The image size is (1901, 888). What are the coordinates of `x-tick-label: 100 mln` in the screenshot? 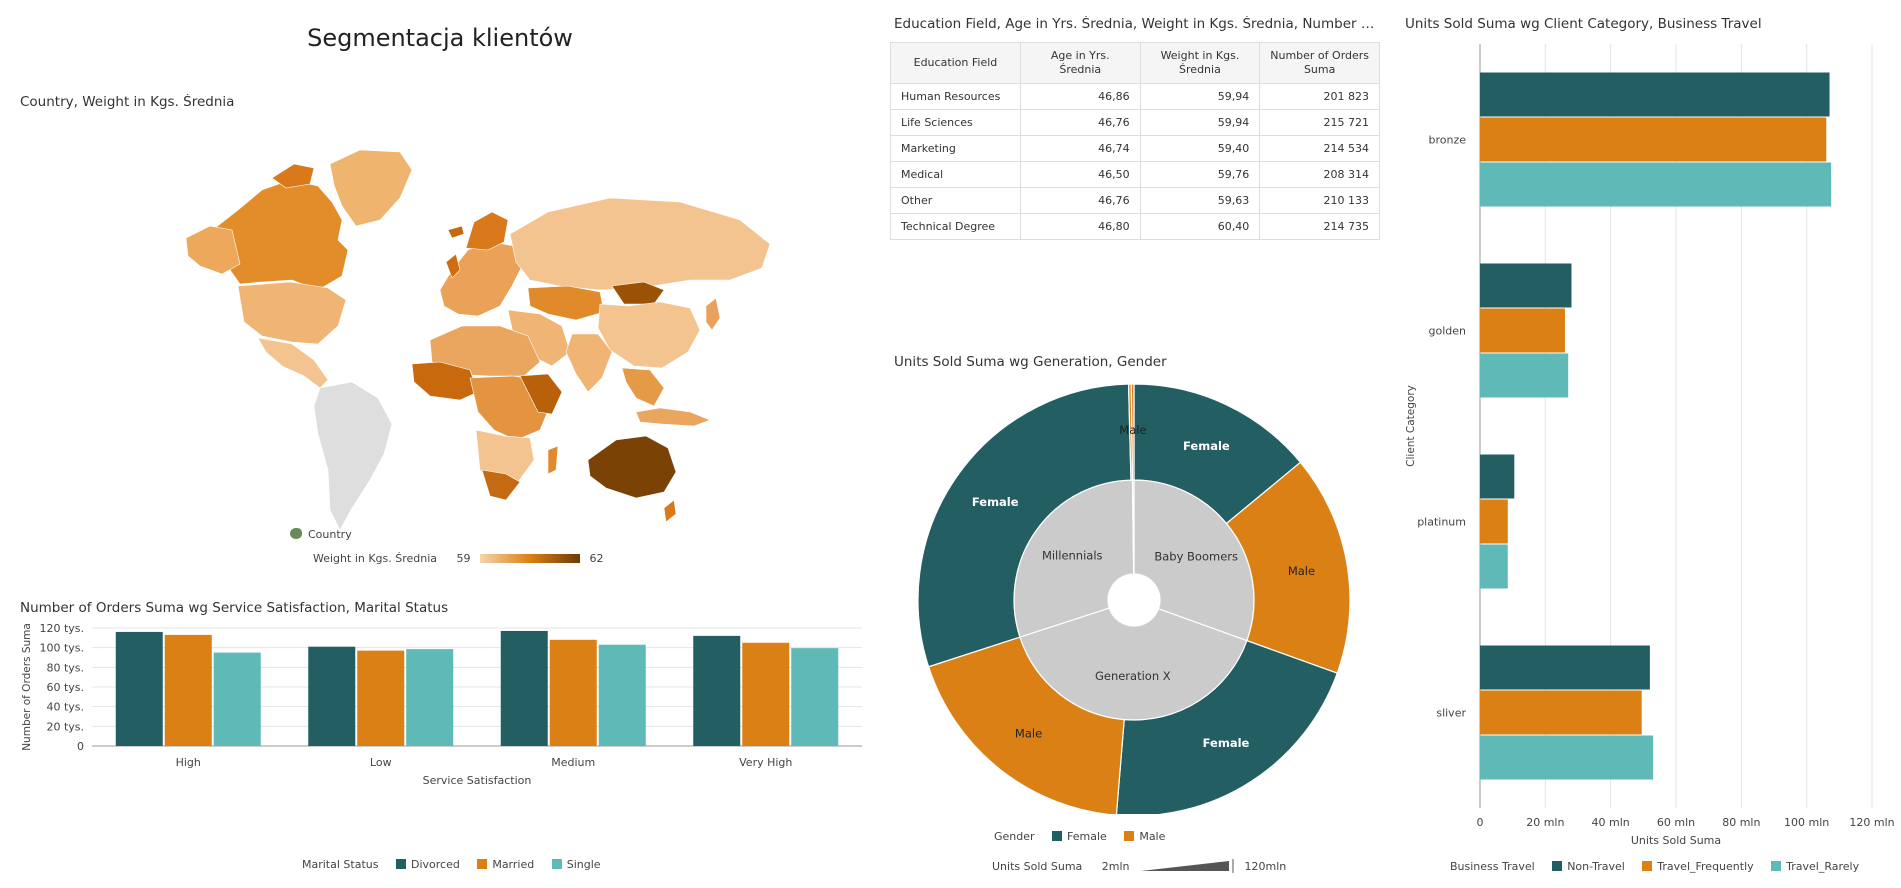 It's located at (1806, 822).